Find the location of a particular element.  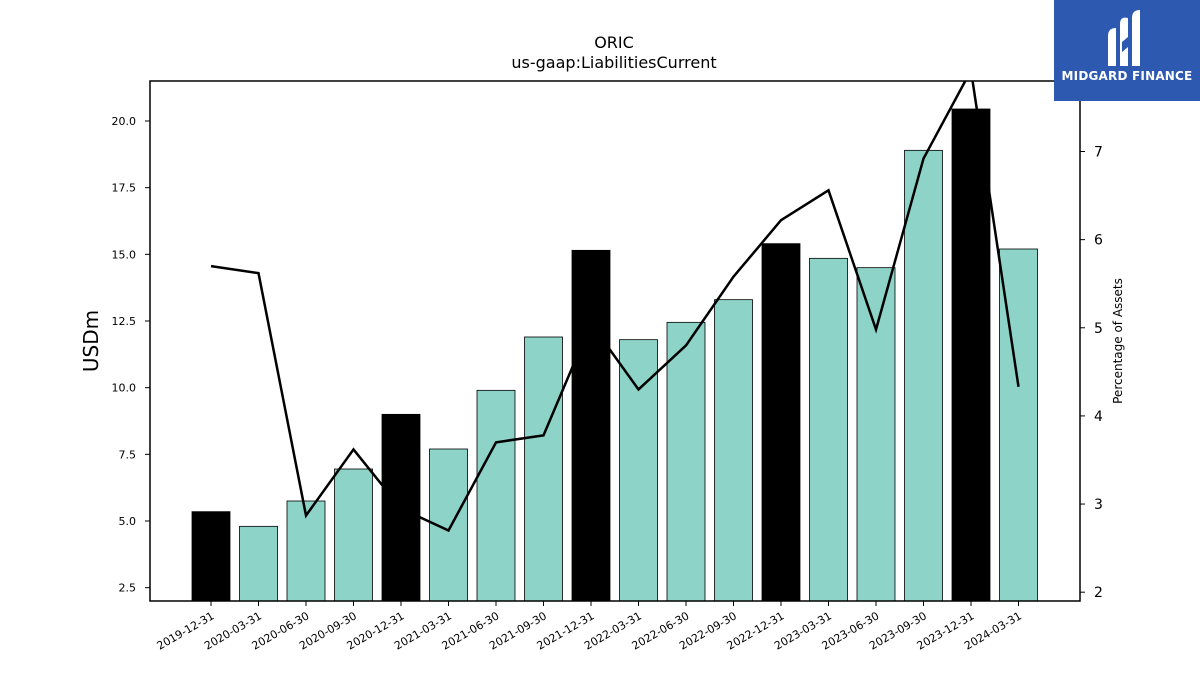

y2-tick-label: 5 is located at coordinates (1098, 329).